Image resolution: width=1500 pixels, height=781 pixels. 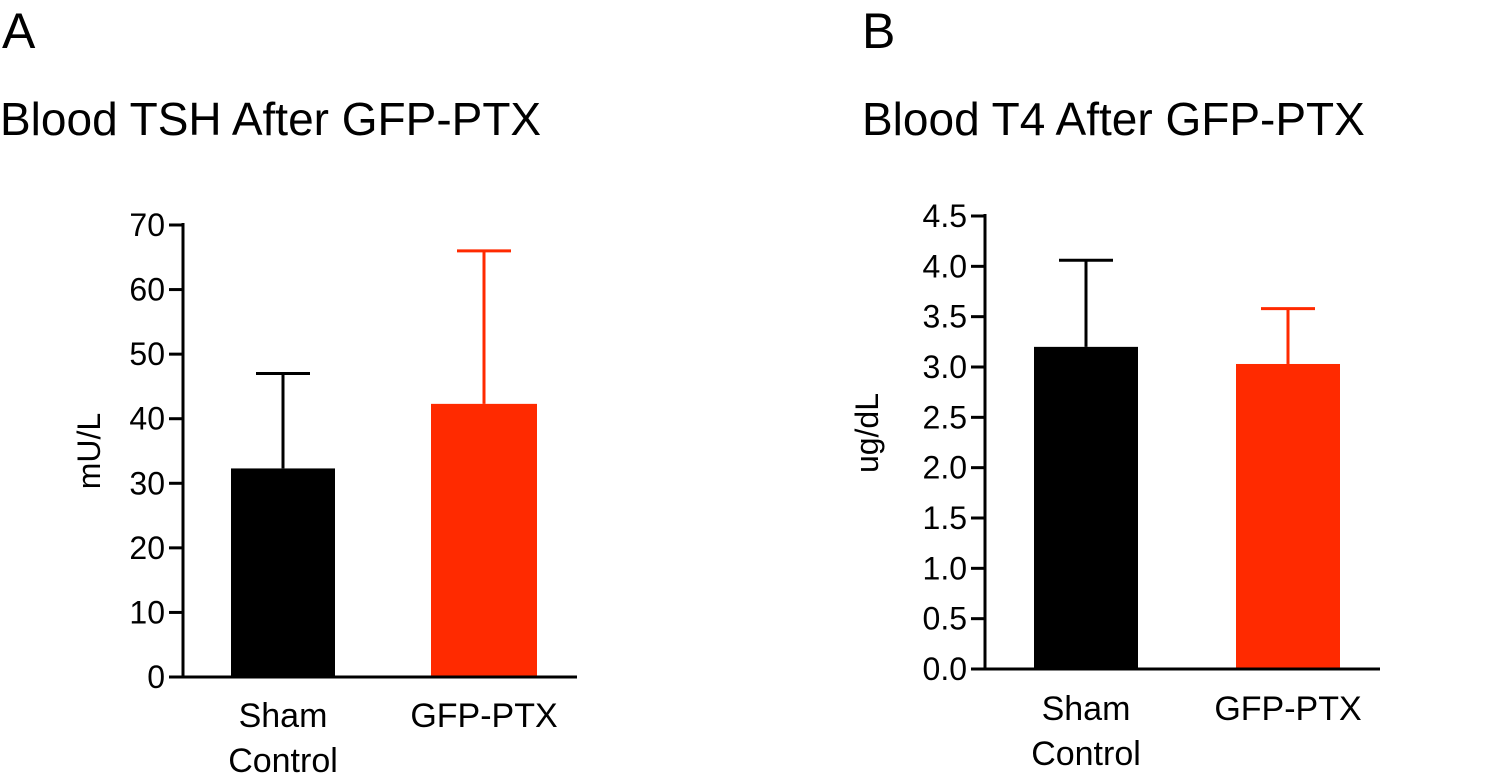 I want to click on y-tick-label: 2.0, so click(x=945, y=468).